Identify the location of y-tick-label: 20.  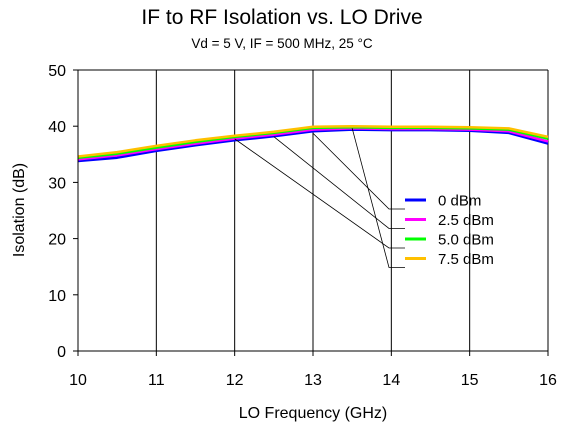
(57, 240).